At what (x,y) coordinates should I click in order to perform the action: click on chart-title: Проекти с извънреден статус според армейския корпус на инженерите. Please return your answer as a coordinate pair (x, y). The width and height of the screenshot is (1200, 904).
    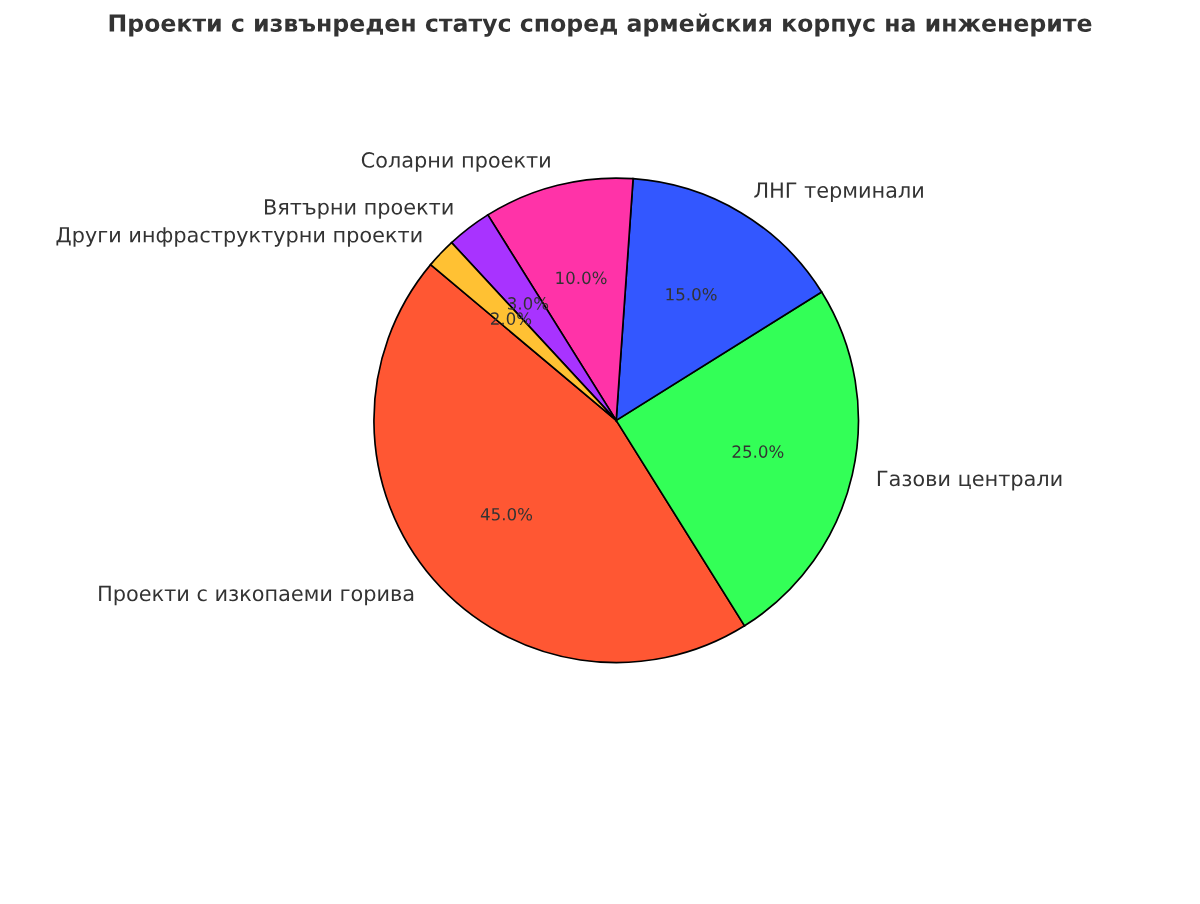
    Looking at the image, I should click on (600, 25).